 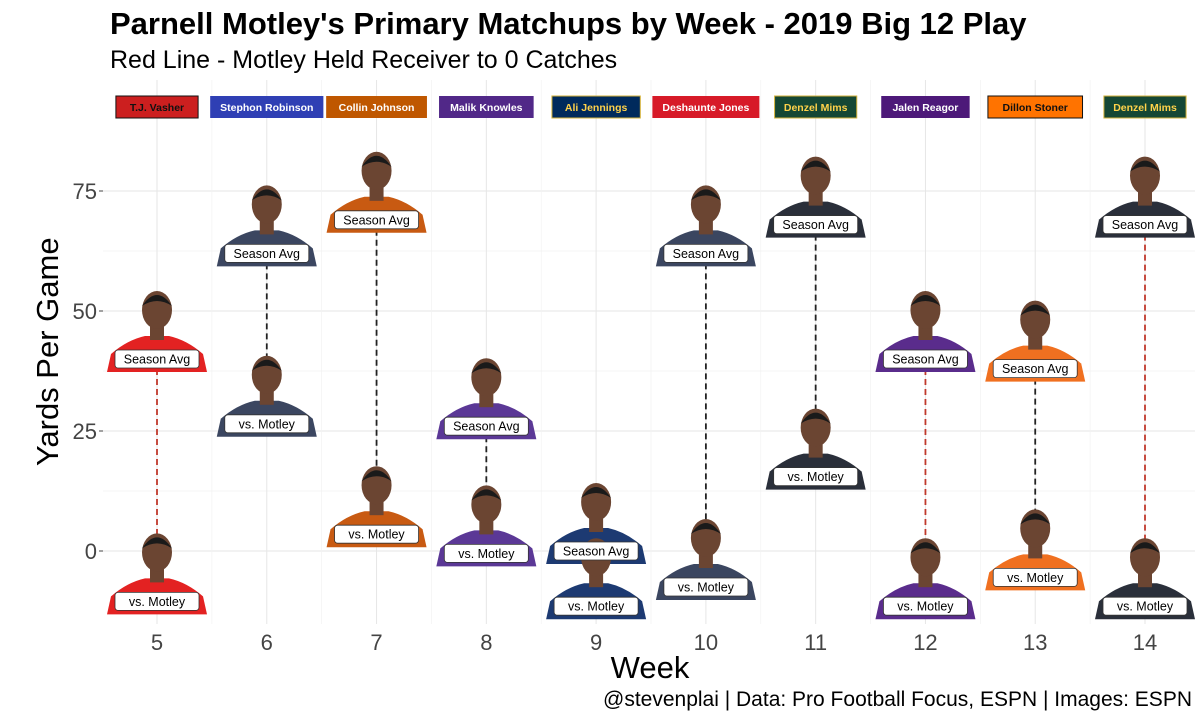 I want to click on receiver-name-badge: Collin Johnson, so click(x=376, y=107).